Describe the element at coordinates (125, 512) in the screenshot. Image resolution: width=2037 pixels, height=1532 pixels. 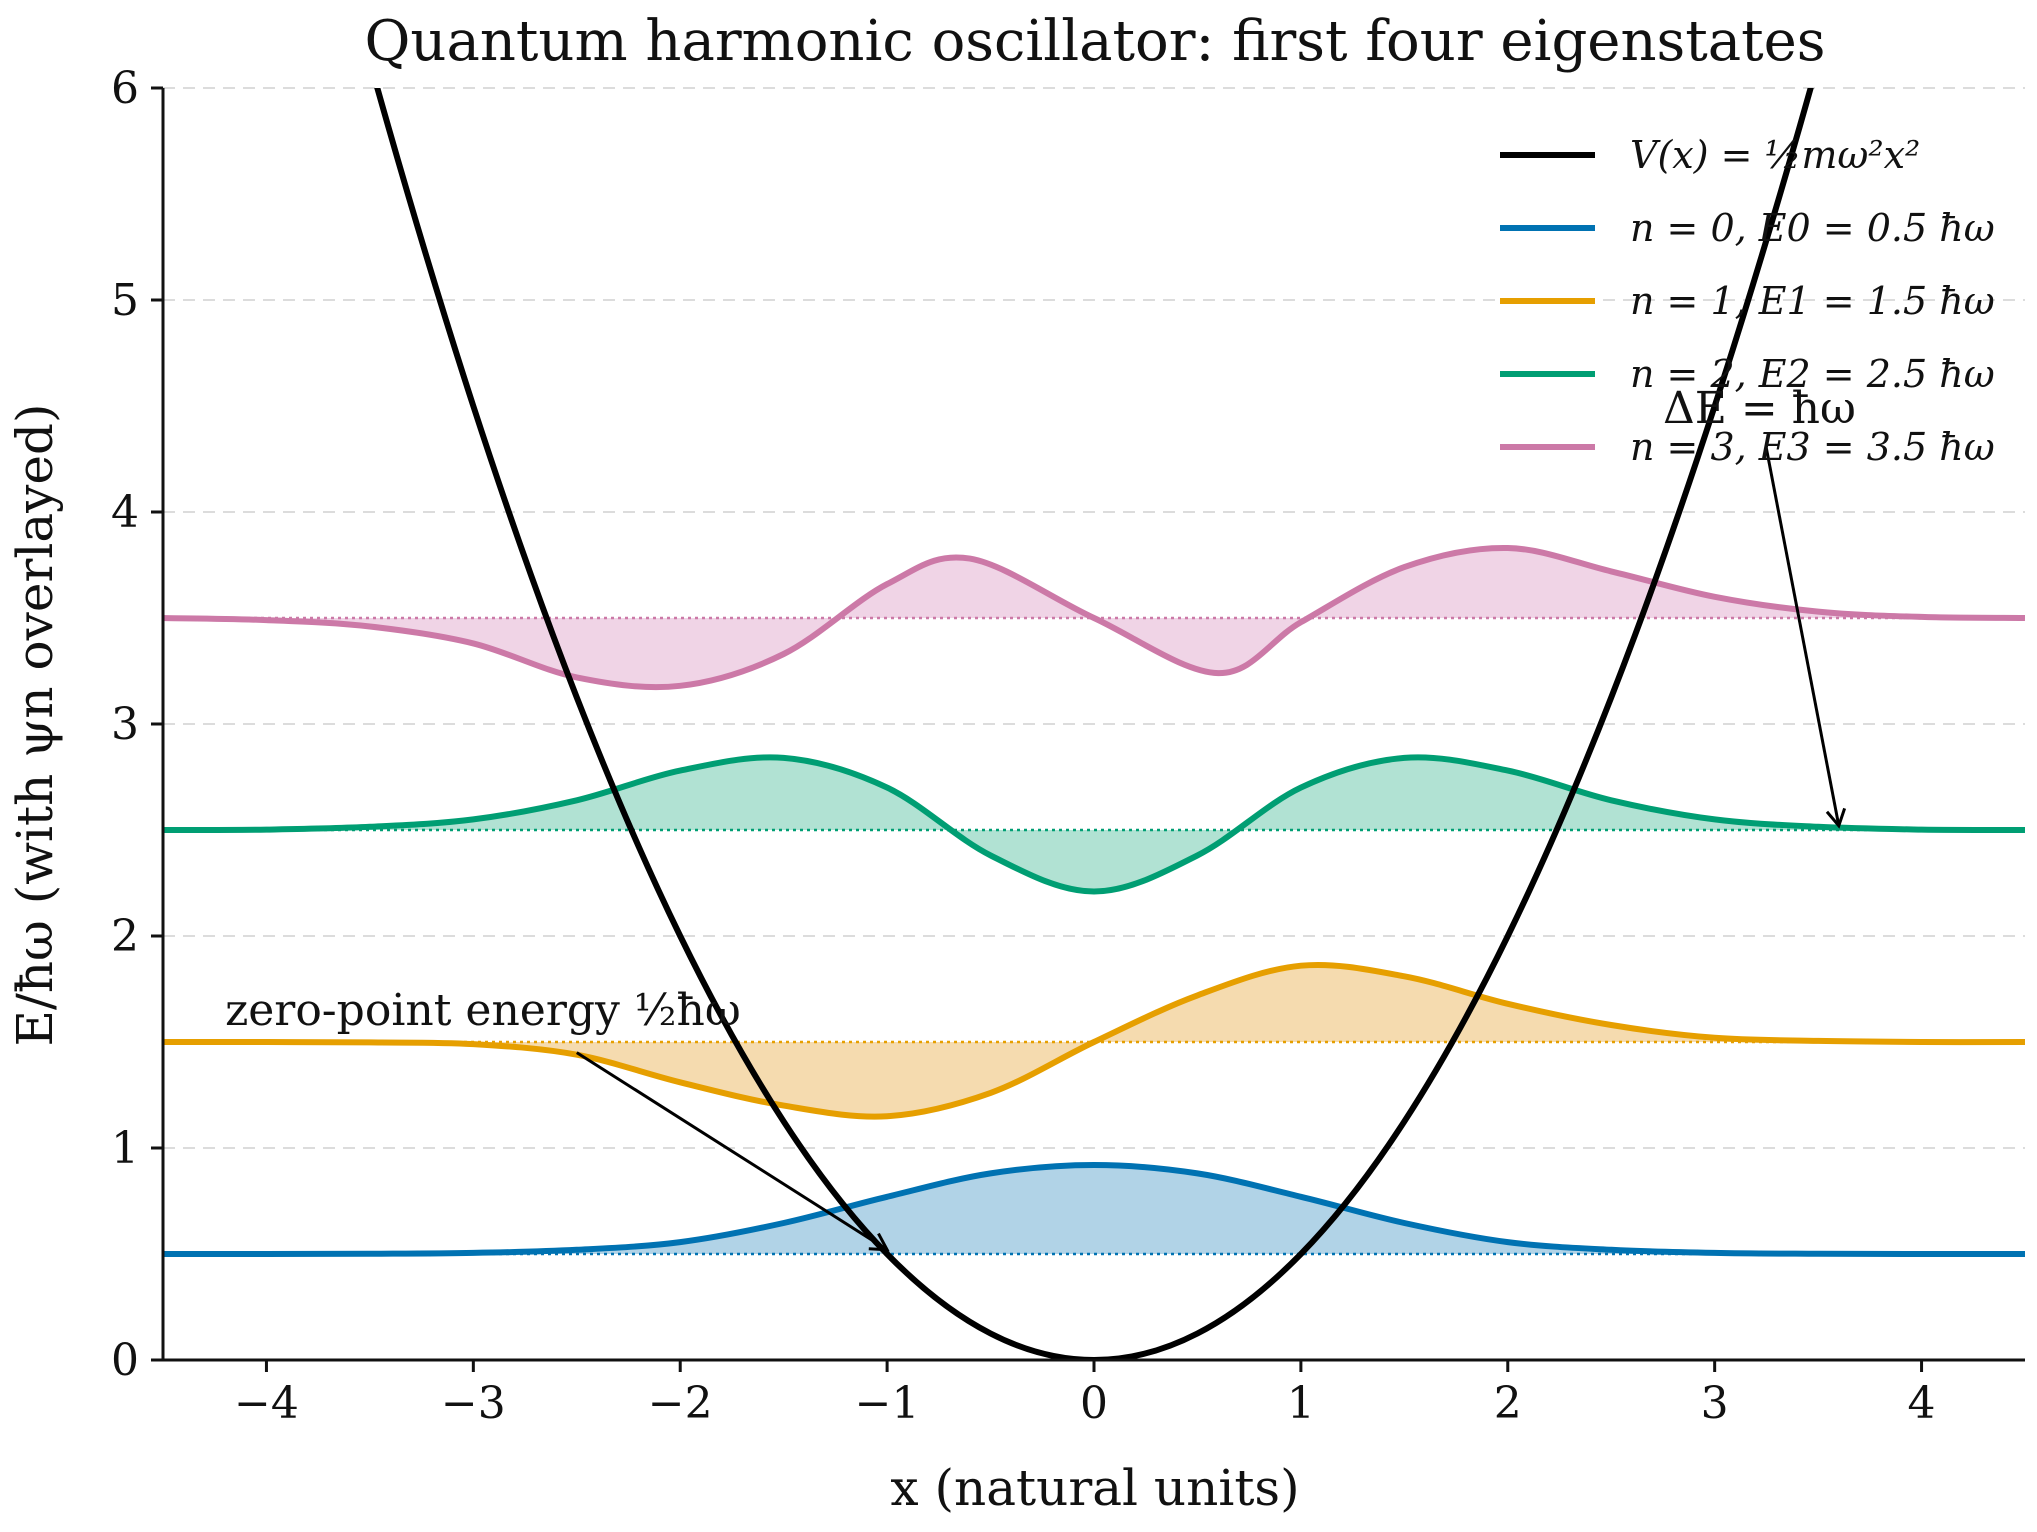
I see `y-tick-label: 4` at that location.